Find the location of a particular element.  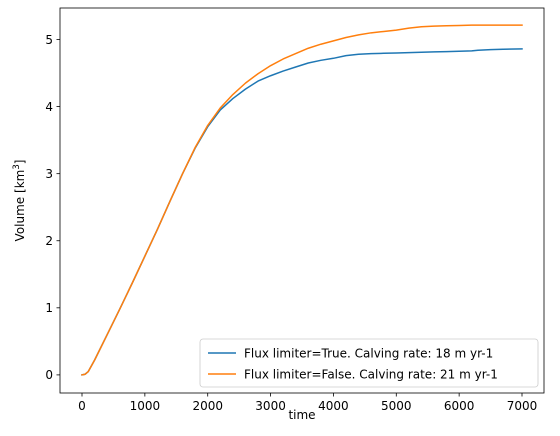

x-tick-label: 4000 is located at coordinates (333, 406).